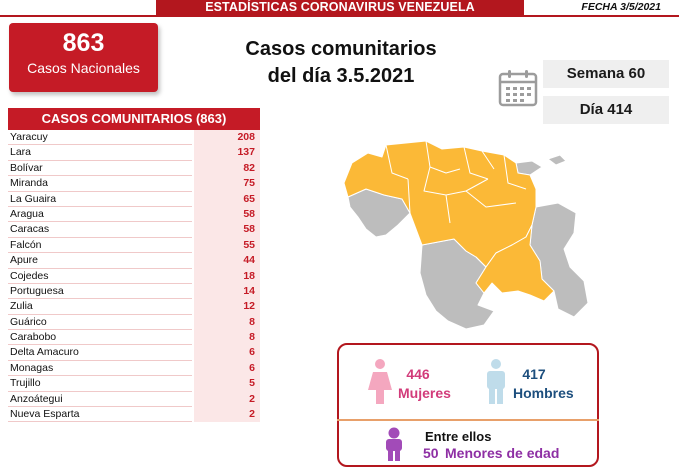  I want to click on minors-count: 50, so click(431, 453).